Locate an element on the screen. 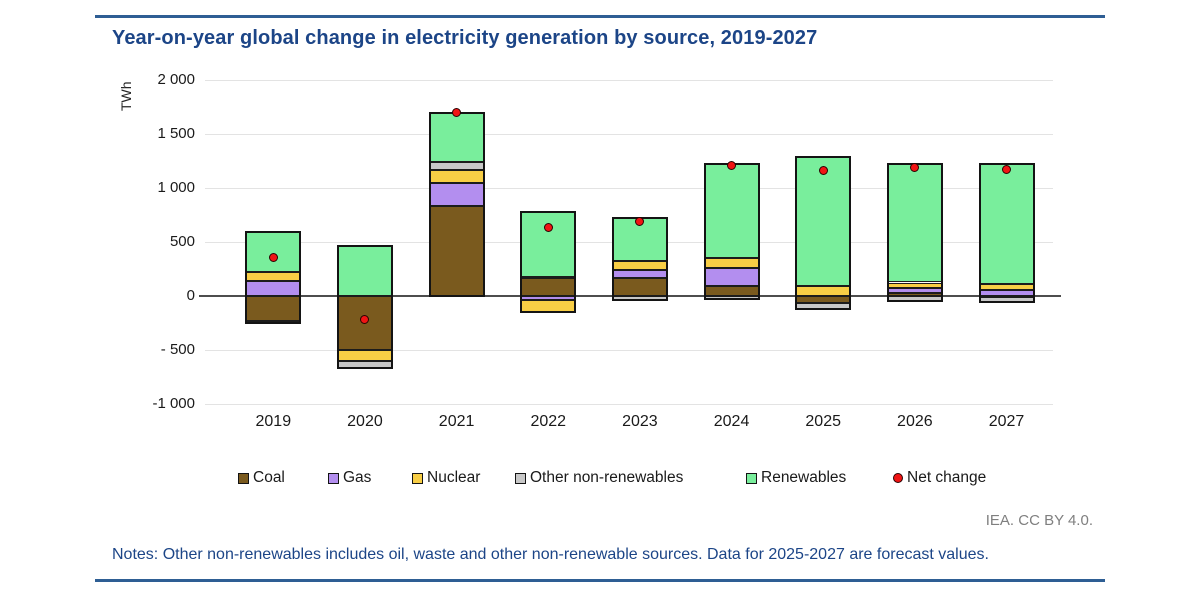 The width and height of the screenshot is (1200, 604). bar-outline-2022 is located at coordinates (548, 262).